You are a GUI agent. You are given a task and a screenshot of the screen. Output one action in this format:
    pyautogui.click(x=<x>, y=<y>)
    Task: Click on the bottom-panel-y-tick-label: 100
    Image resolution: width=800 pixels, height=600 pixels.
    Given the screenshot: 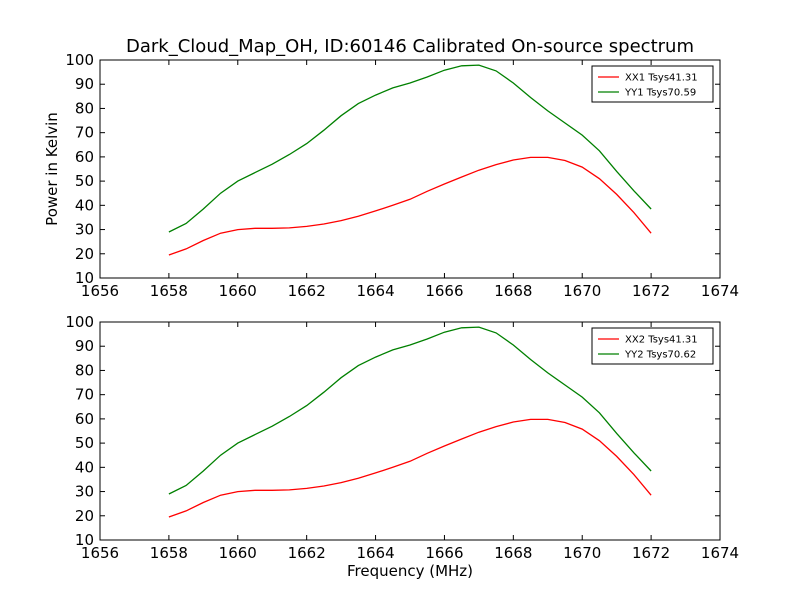 What is the action you would take?
    pyautogui.click(x=79, y=322)
    